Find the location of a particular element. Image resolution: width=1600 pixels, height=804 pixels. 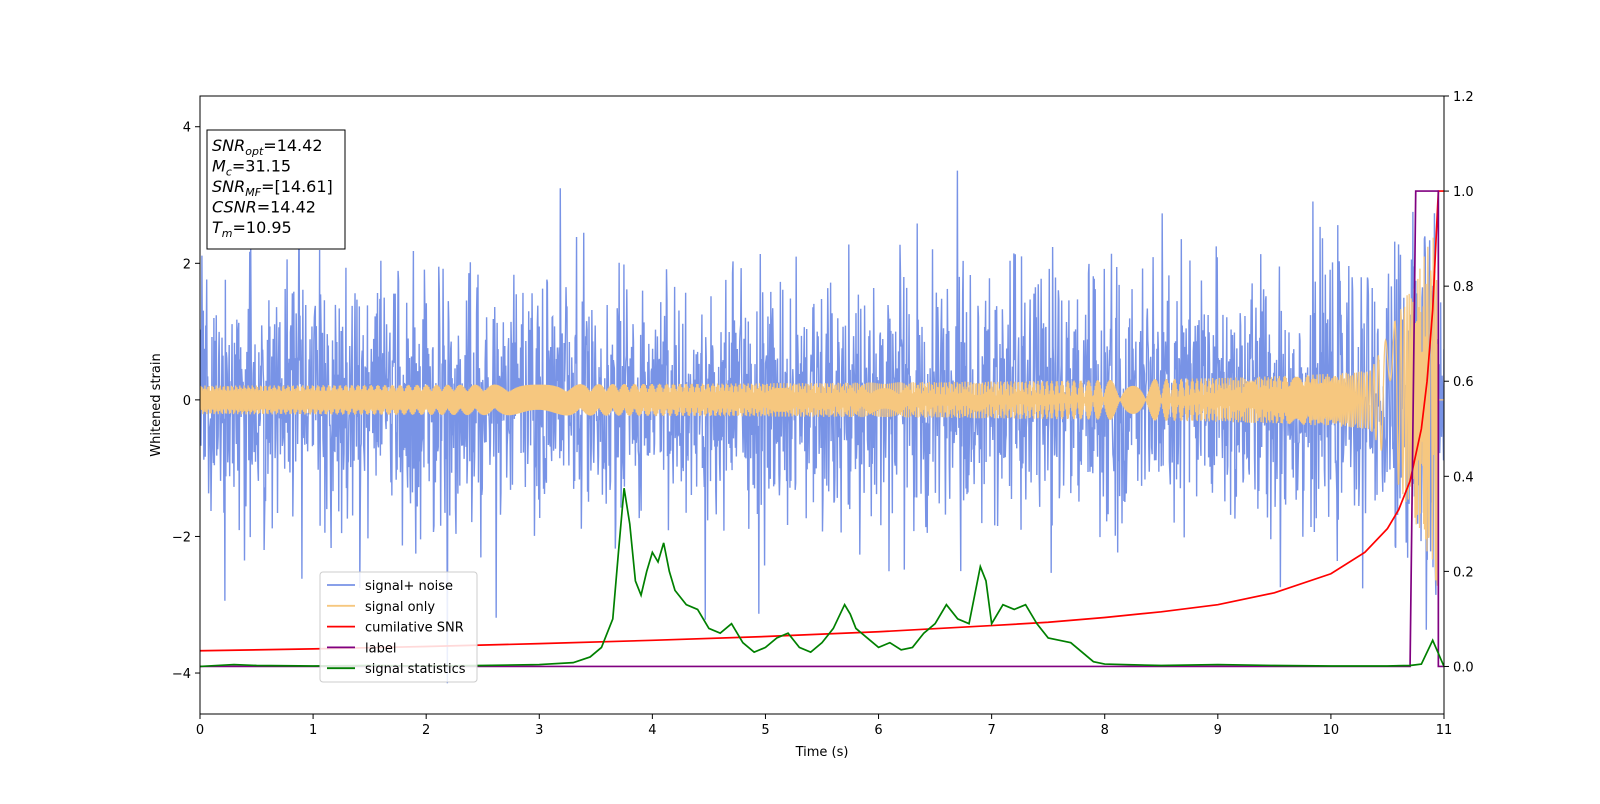

y2-tick-label: 1.2 is located at coordinates (1463, 97).